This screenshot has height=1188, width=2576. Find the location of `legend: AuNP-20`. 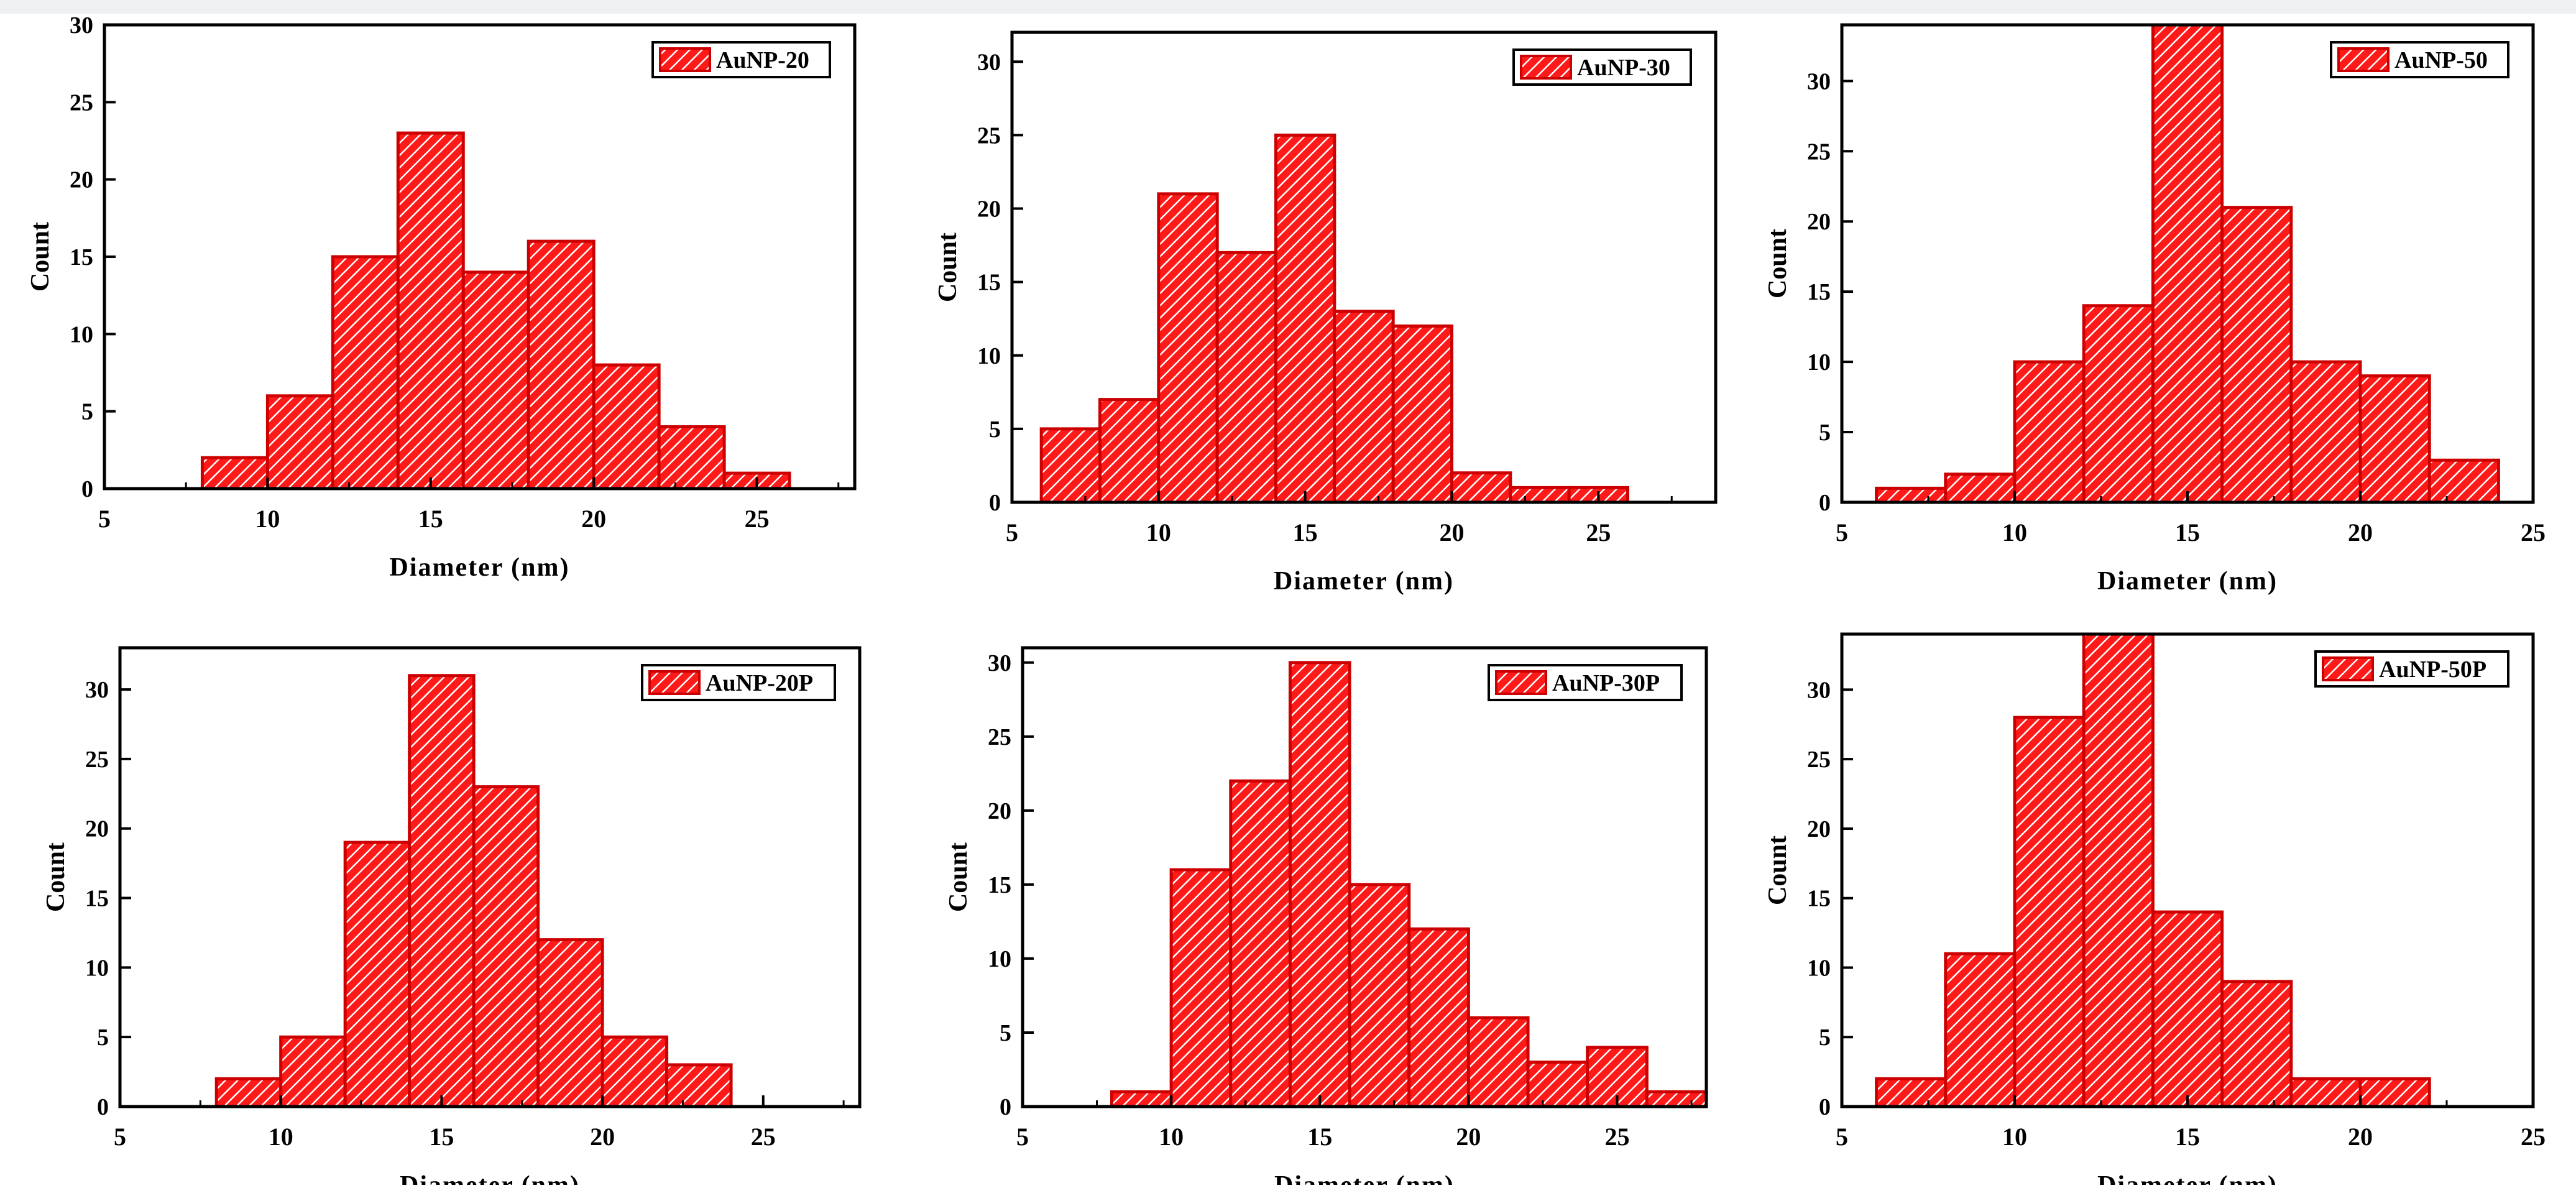

legend: AuNP-20 is located at coordinates (741, 59).